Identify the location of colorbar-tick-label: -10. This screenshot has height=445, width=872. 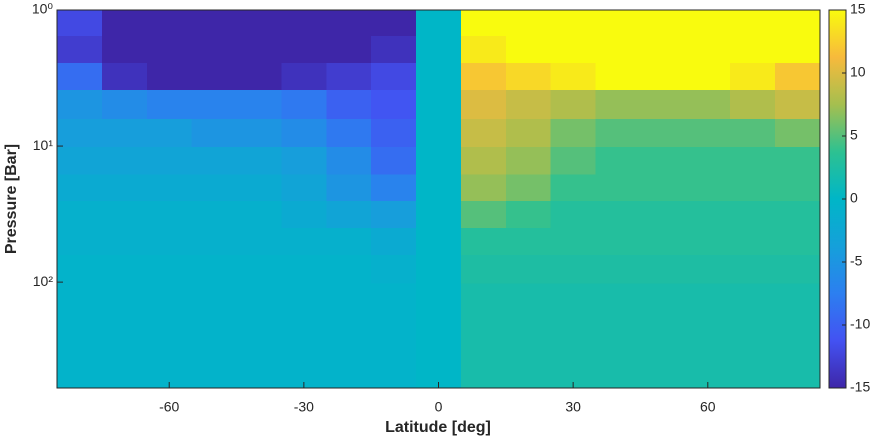
(860, 324).